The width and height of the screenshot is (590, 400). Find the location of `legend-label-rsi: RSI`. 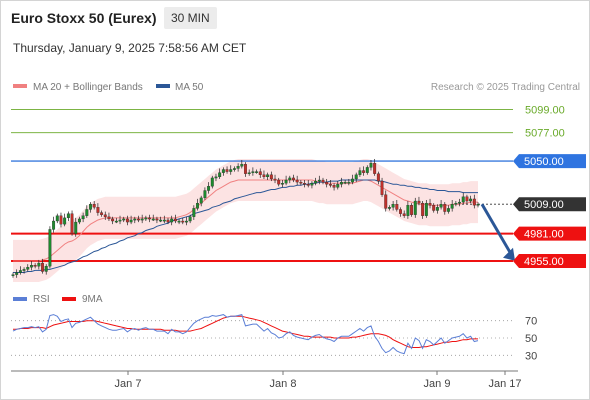

legend-label-rsi: RSI is located at coordinates (41, 299).